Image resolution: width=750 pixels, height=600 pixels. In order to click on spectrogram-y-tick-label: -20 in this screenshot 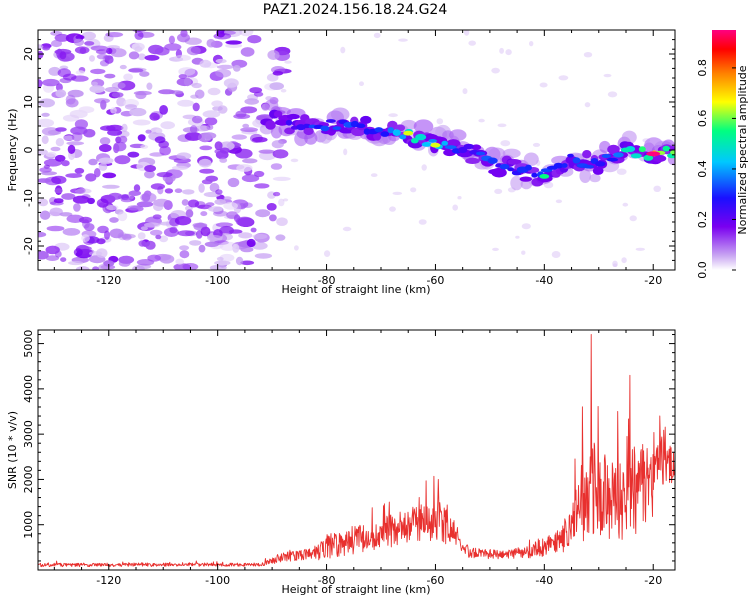, I will do `click(28, 246)`.